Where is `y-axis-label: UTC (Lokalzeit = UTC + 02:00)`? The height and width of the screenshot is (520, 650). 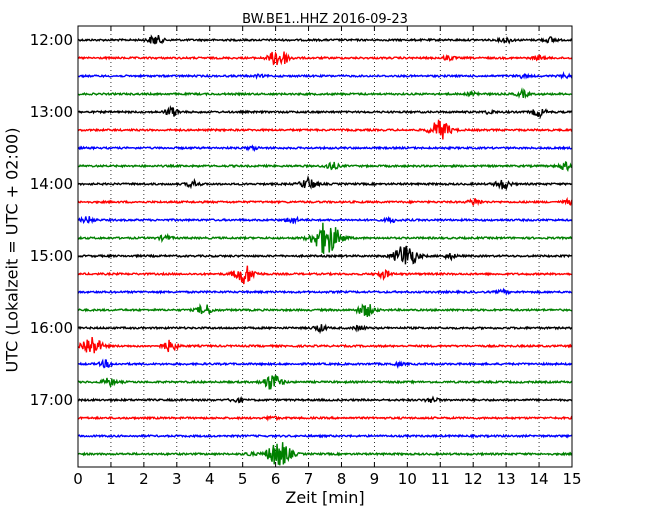
y-axis-label: UTC (Lokalzeit = UTC + 02:00) is located at coordinates (12, 250).